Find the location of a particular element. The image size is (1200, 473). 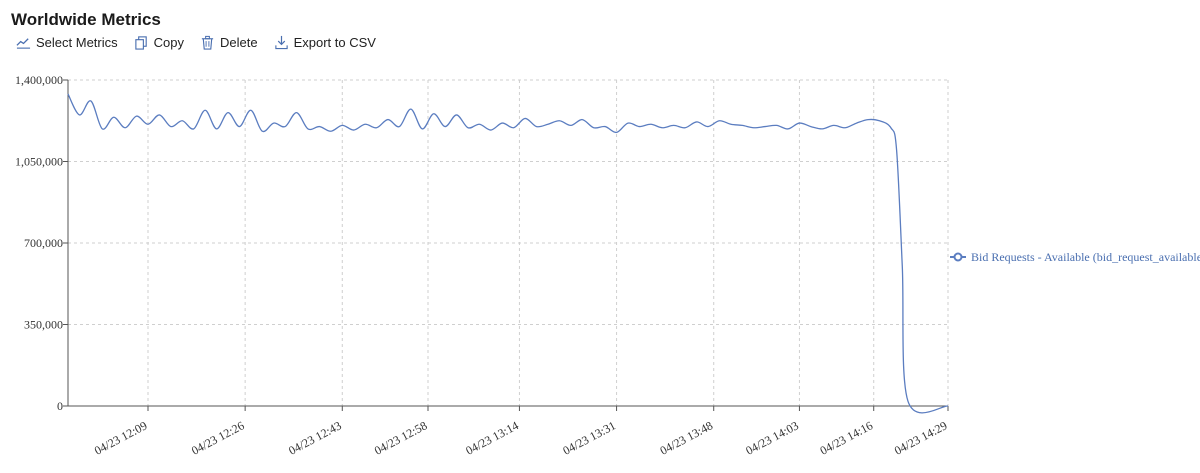

chart-toolbar: Select Metrics Copy Delete Export to CSV is located at coordinates (196, 42).